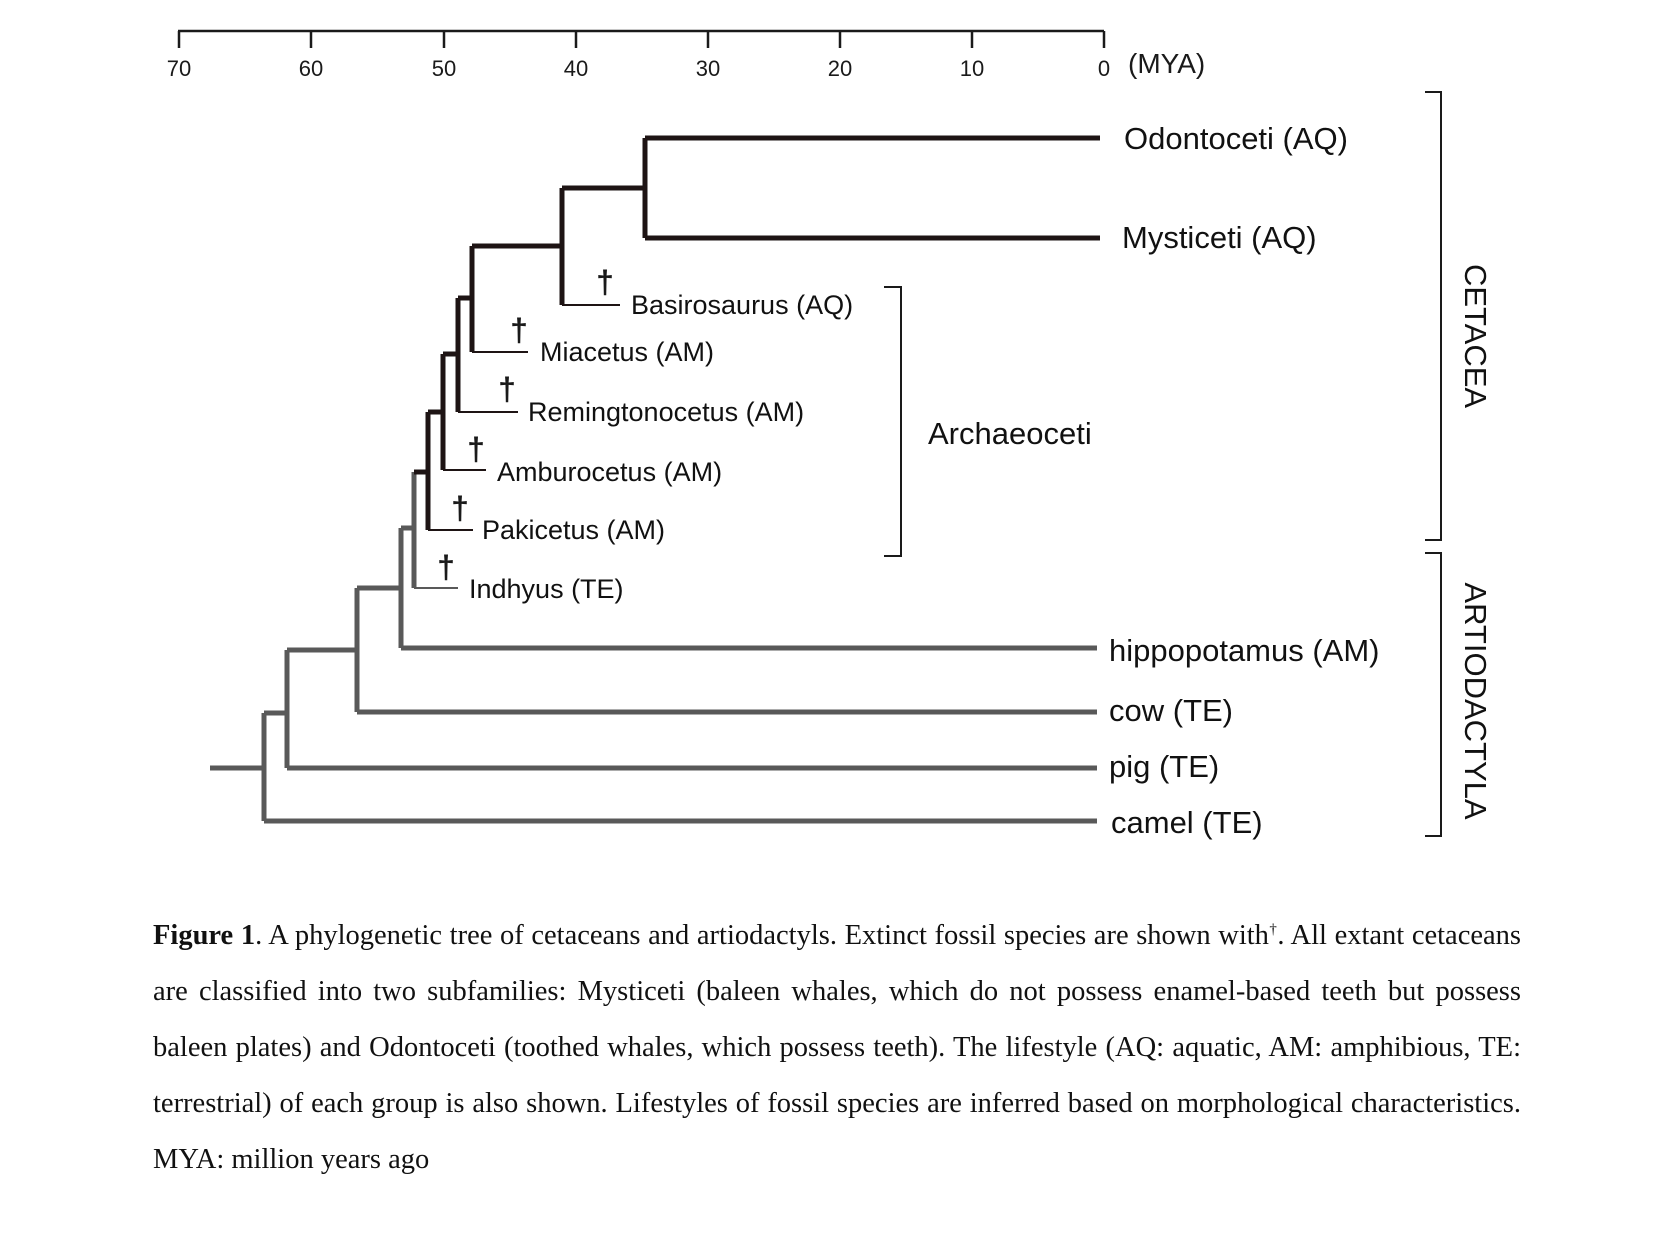 The width and height of the screenshot is (1653, 1234). Describe the element at coordinates (972, 68) in the screenshot. I see `axis-tick-label: 10` at that location.